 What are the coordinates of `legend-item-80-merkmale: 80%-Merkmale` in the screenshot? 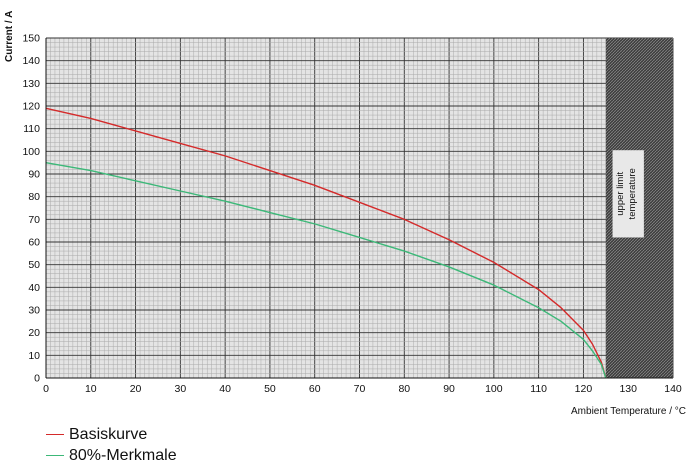 It's located at (111, 455).